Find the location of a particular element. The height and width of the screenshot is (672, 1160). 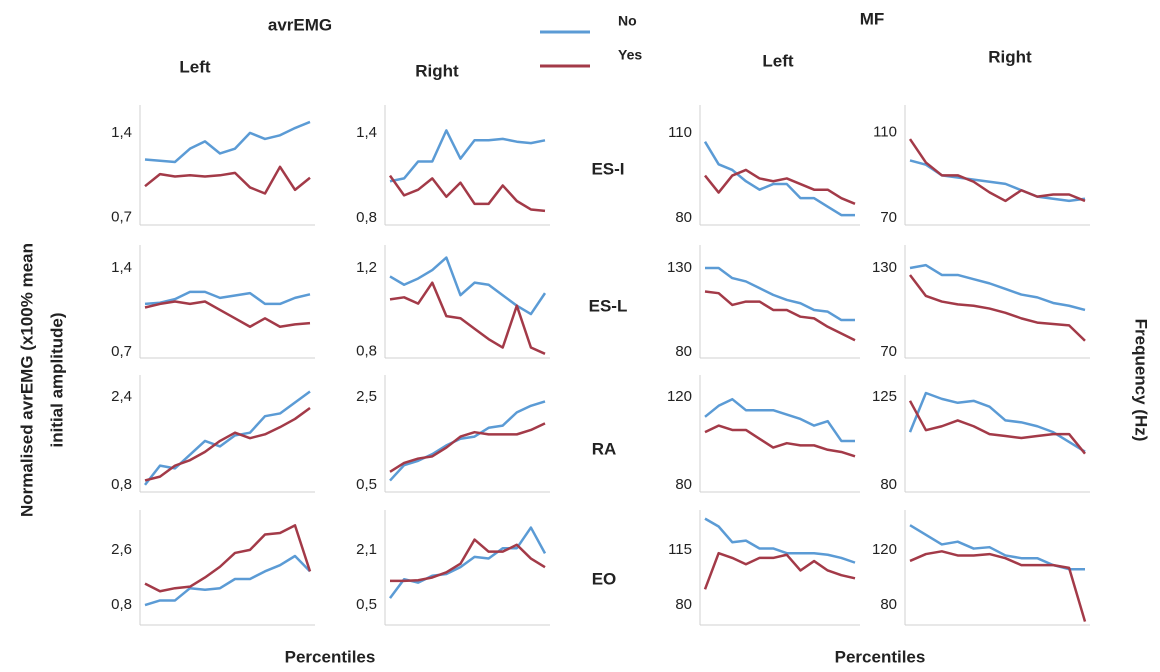

row-label: ES-L is located at coordinates (608, 305).